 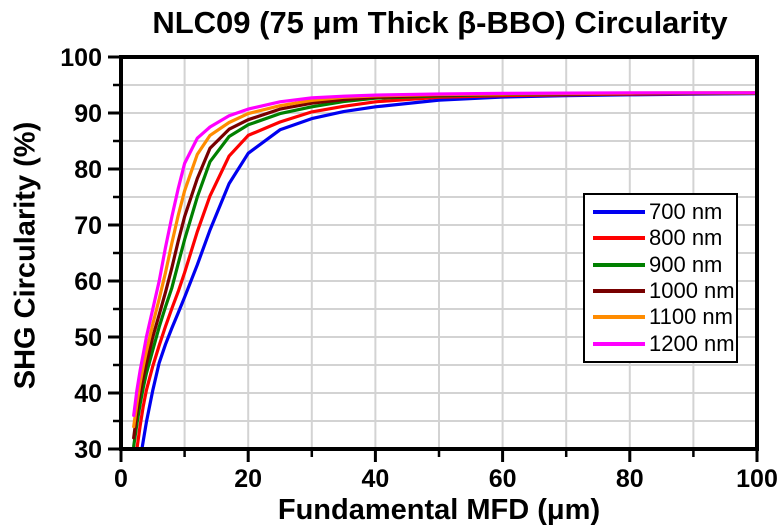 I want to click on legend-label: 1000 nm, so click(x=692, y=291).